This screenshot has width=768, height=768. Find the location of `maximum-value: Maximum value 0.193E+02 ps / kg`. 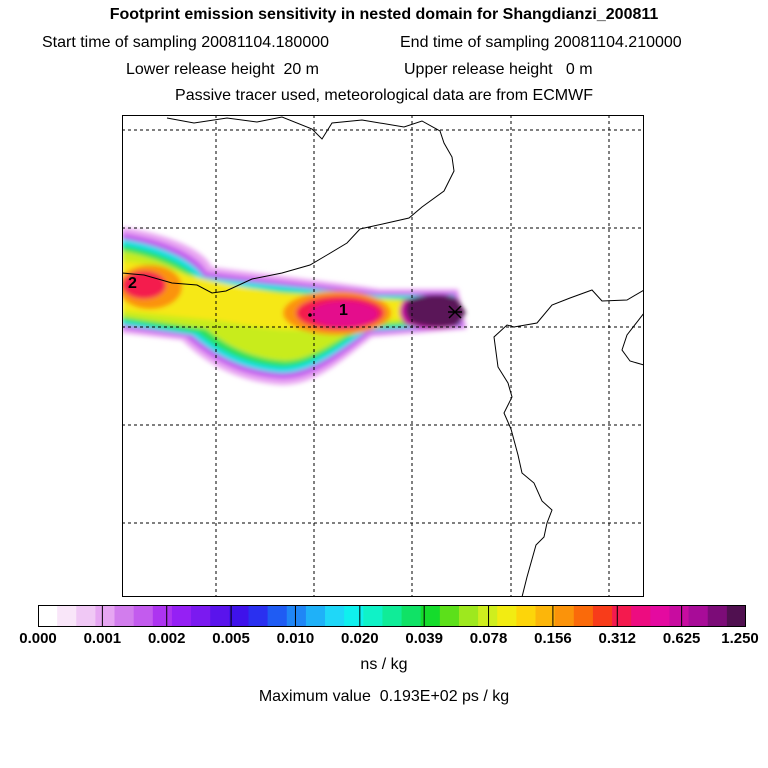

maximum-value: Maximum value 0.193E+02 ps / kg is located at coordinates (384, 697).